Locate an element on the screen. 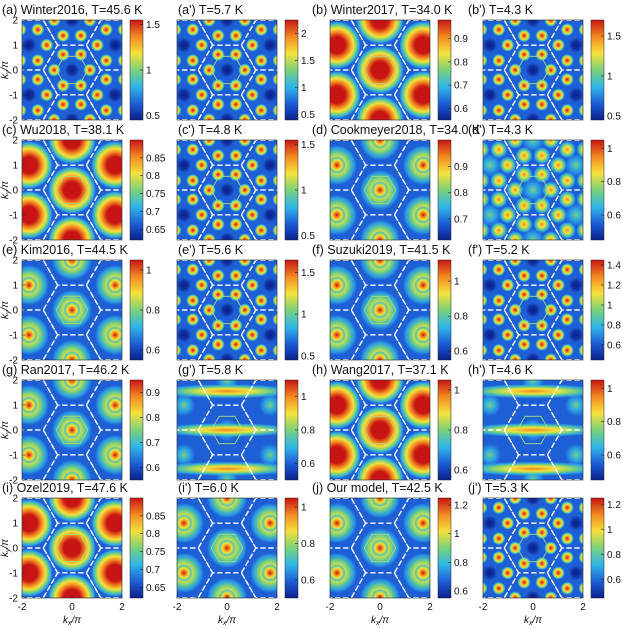 The height and width of the screenshot is (629, 623). colorbar-tick-label: 0.8 is located at coordinates (614, 555).